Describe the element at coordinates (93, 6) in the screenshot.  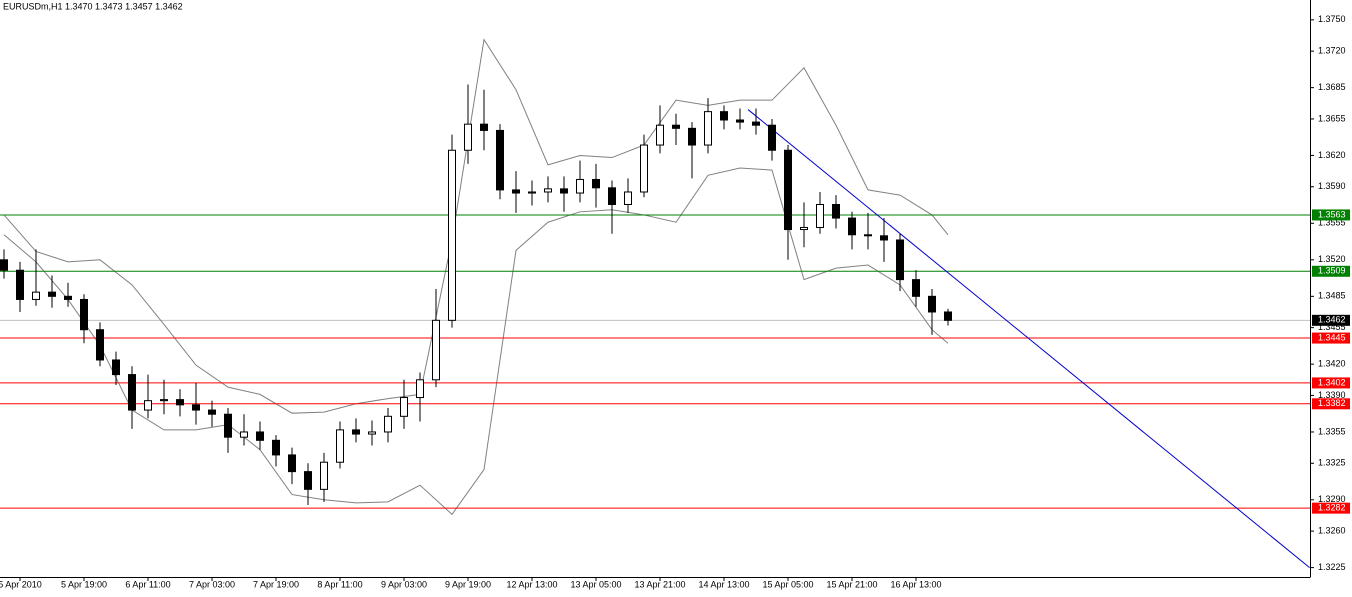
I see `chart-title: EURUSDm,H1 1.3470 1.3473 1.3457 1.3462` at that location.